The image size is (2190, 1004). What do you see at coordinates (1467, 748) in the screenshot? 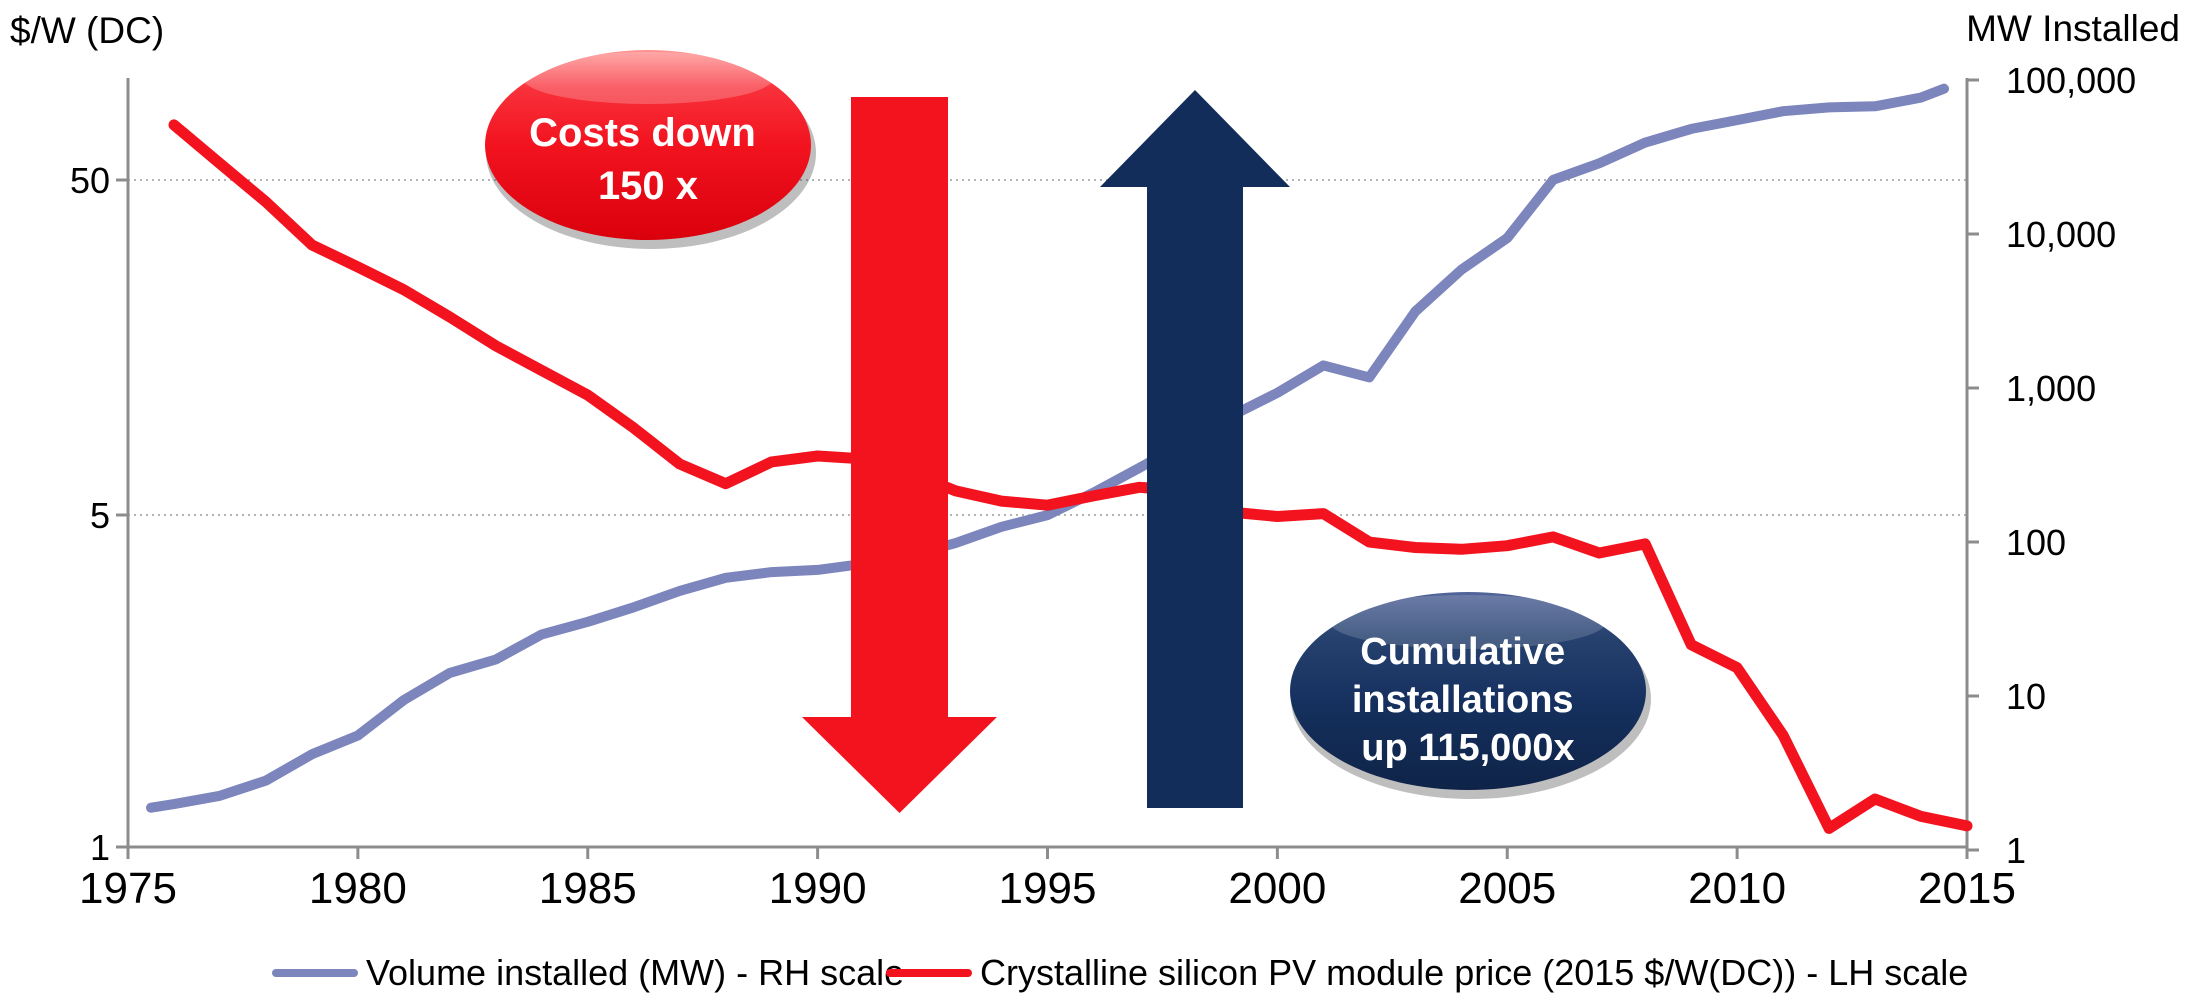
I see `cumulative-line-3: up 115,000x` at bounding box center [1467, 748].